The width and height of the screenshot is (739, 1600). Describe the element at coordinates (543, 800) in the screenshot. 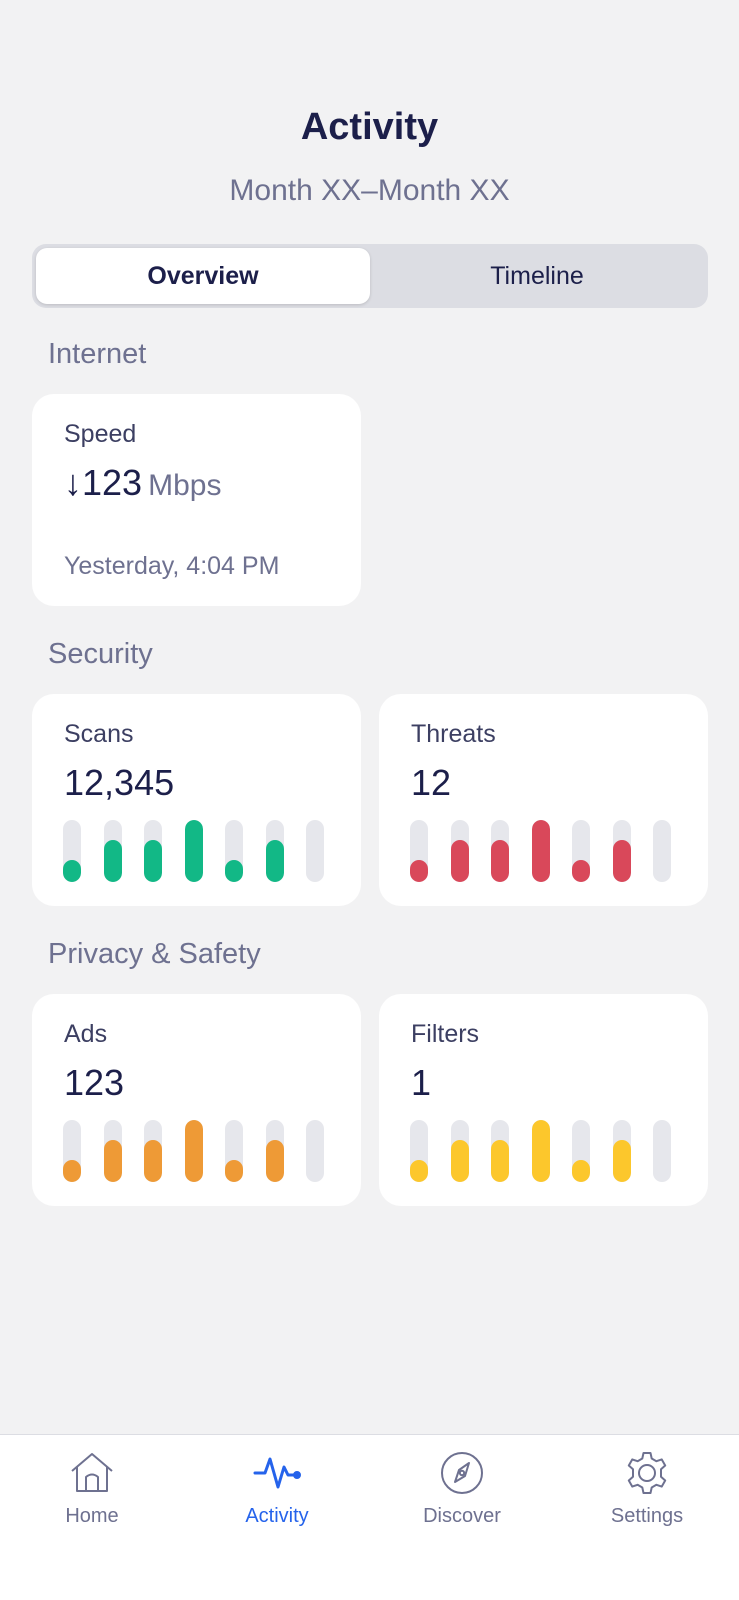

I see `threats-card: Threats 12` at that location.